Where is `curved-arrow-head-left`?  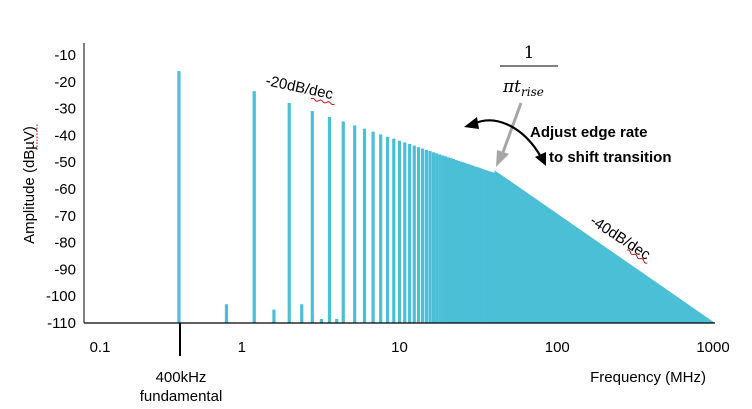
curved-arrow-head-left is located at coordinates (471, 123).